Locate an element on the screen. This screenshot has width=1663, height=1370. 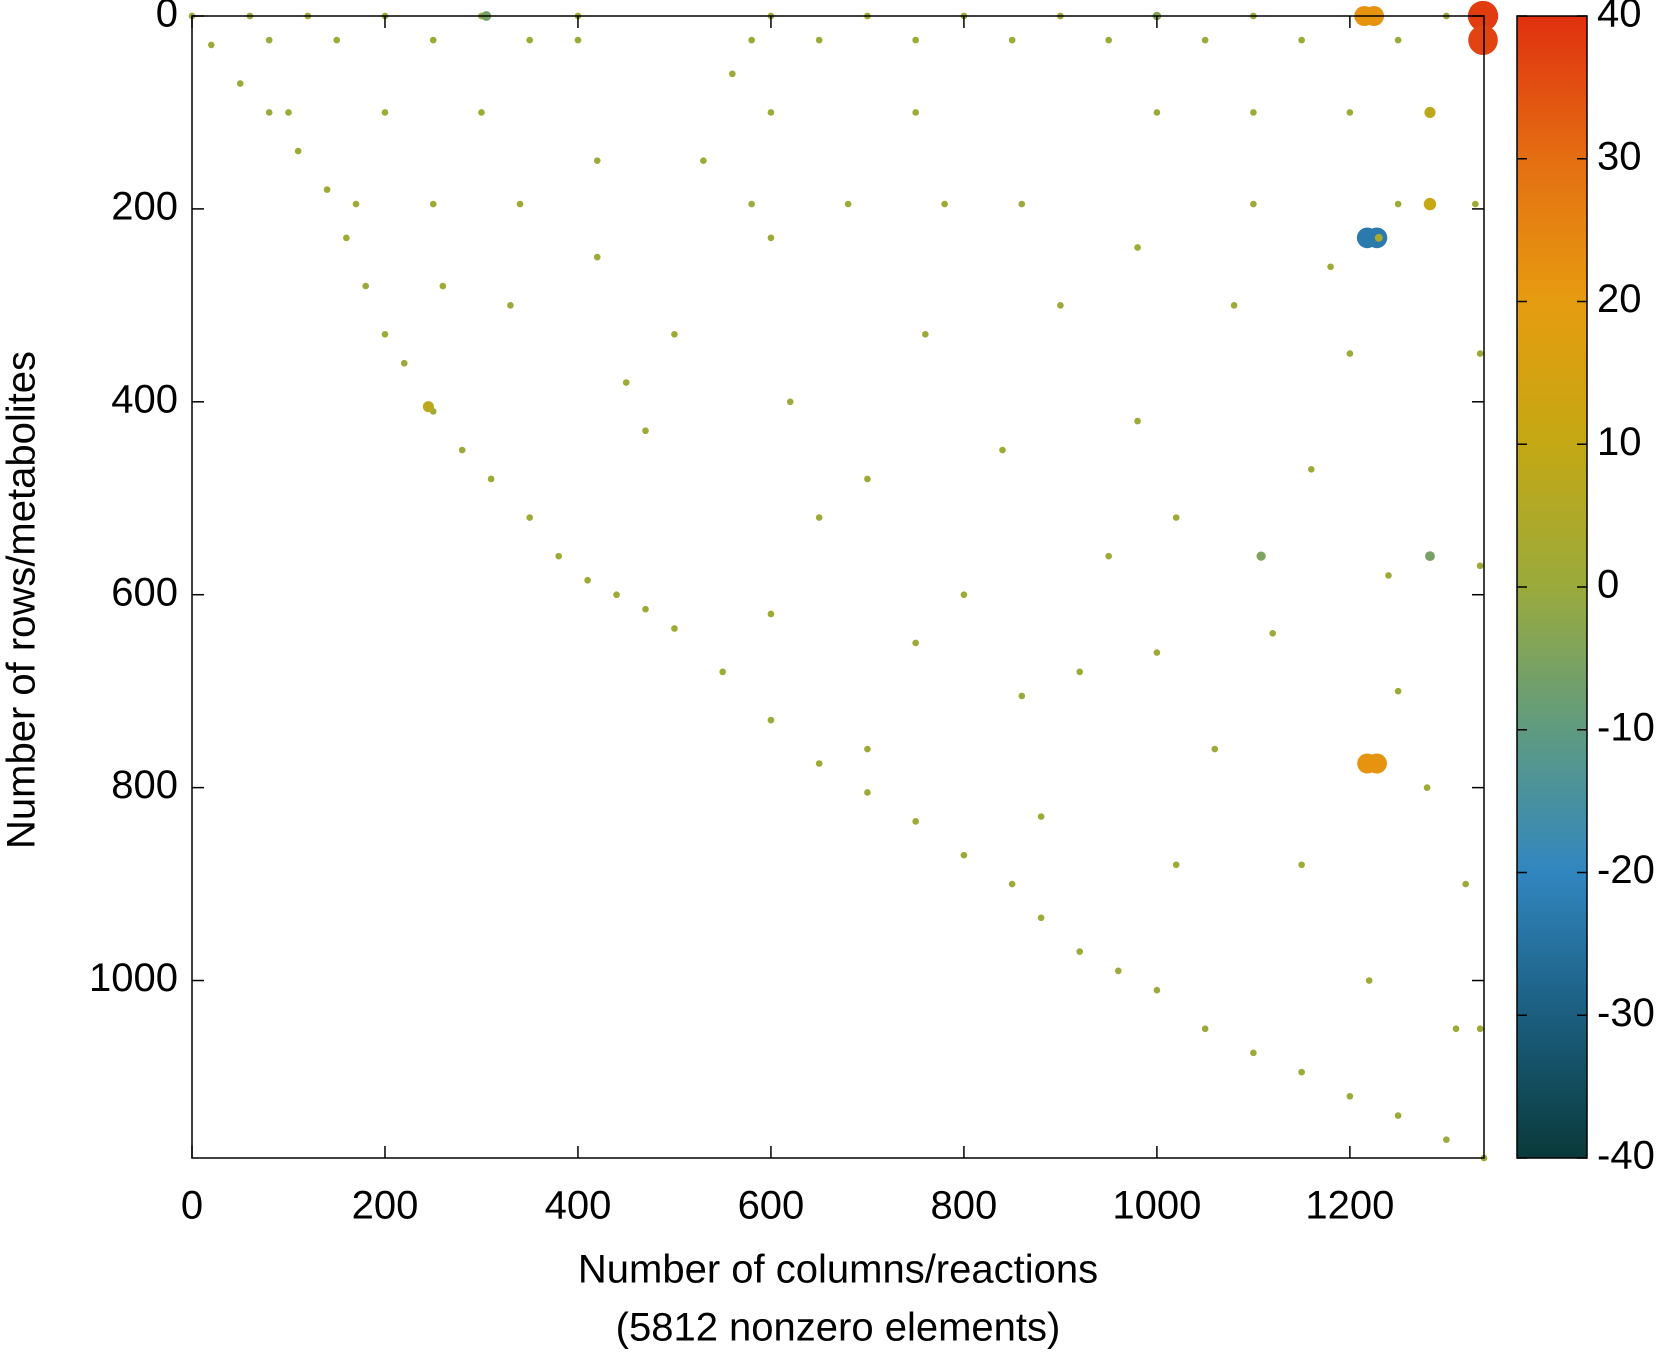
colorbar-tick-label: -40 is located at coordinates (1626, 1156).